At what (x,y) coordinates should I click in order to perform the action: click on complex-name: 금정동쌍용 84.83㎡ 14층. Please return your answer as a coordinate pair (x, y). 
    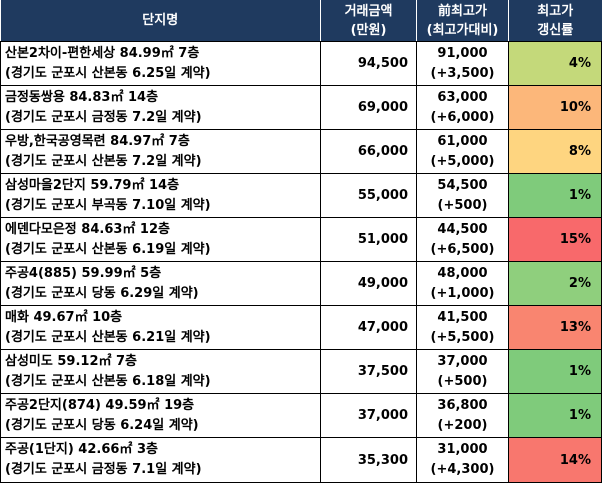
    Looking at the image, I should click on (82, 97).